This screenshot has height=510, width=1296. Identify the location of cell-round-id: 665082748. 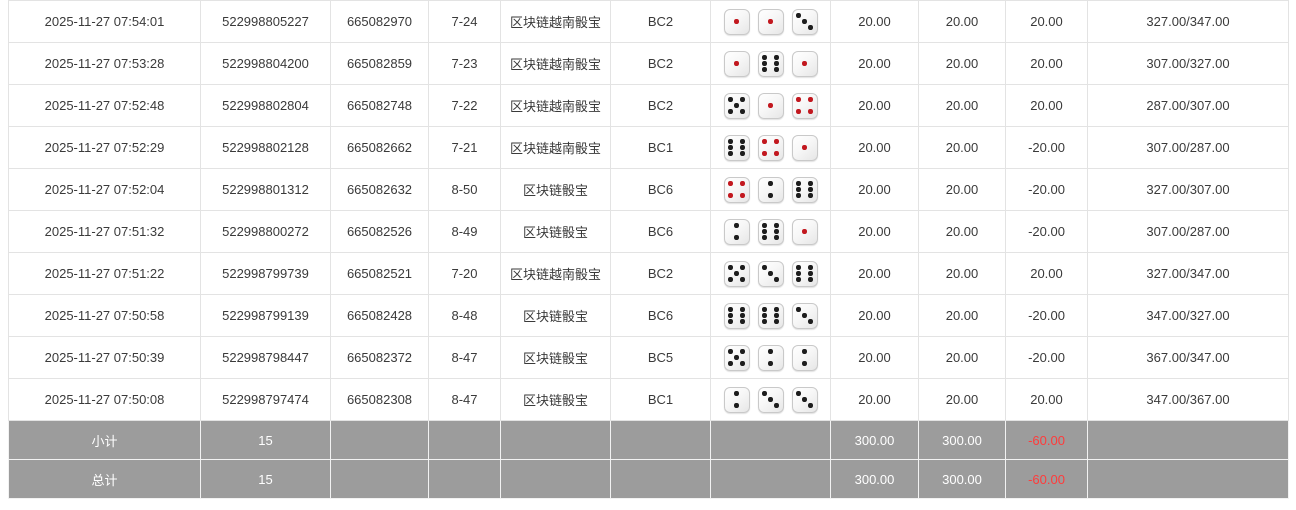
(379, 105).